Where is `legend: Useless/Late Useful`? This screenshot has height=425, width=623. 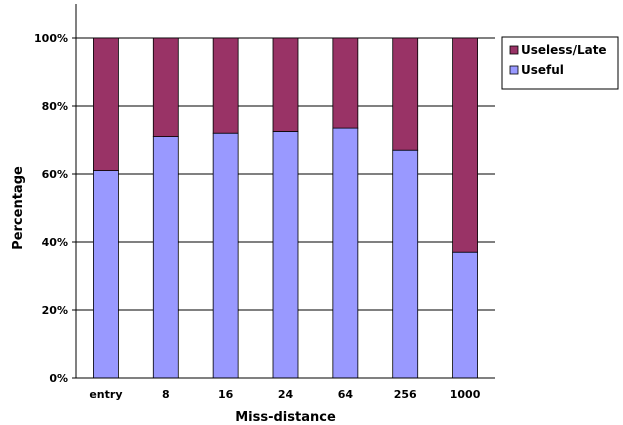 legend: Useless/Late Useful is located at coordinates (560, 63).